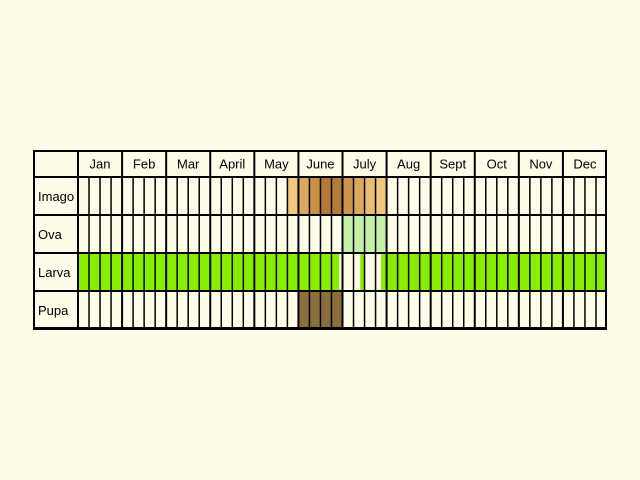 Image resolution: width=640 pixels, height=480 pixels. I want to click on month-label: May, so click(276, 164).